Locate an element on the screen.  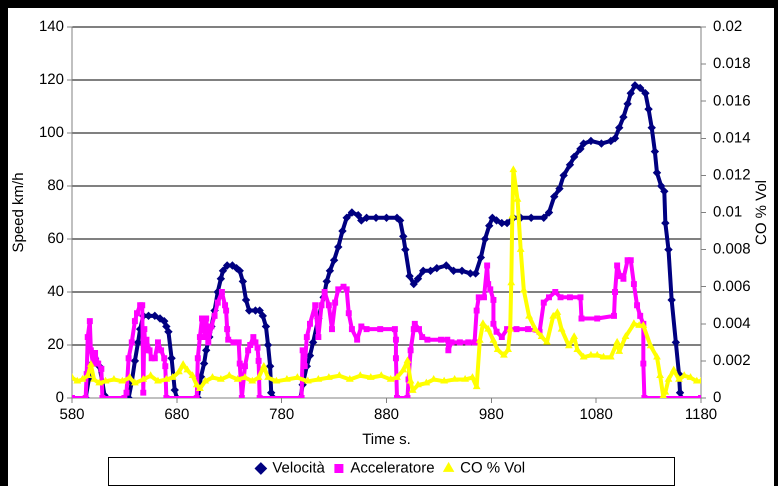
x-tick-label: 1080 is located at coordinates (596, 415).